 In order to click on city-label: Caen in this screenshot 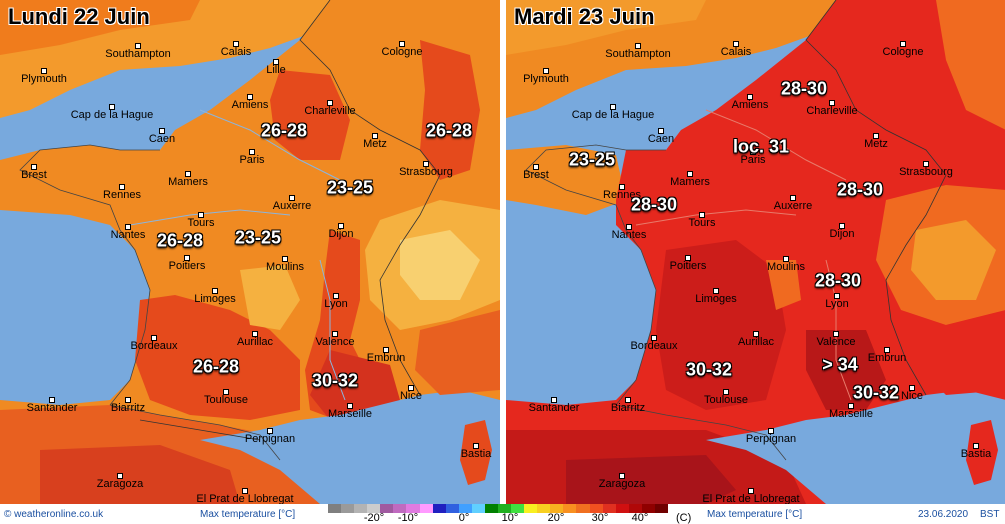, I will do `click(661, 139)`.